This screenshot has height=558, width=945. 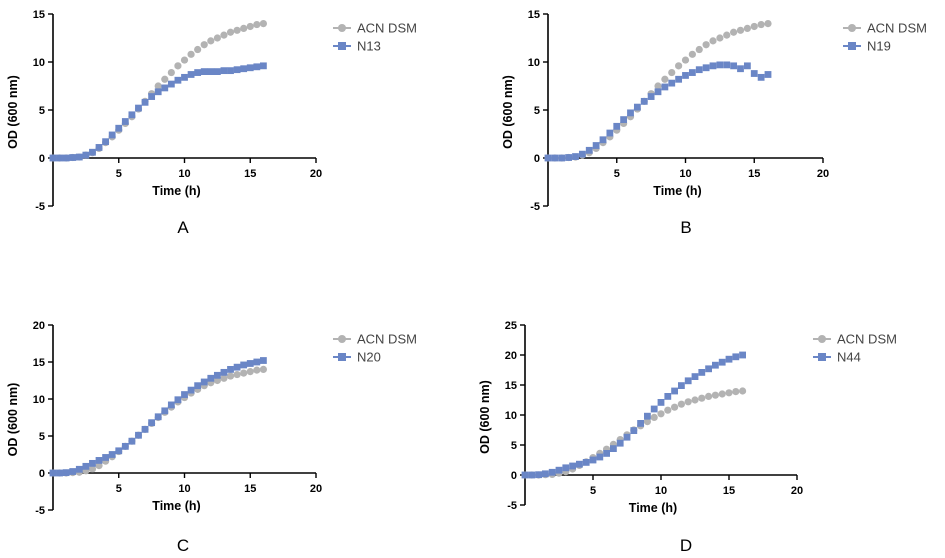 What do you see at coordinates (633, 415) in the screenshot?
I see `series-n44` at bounding box center [633, 415].